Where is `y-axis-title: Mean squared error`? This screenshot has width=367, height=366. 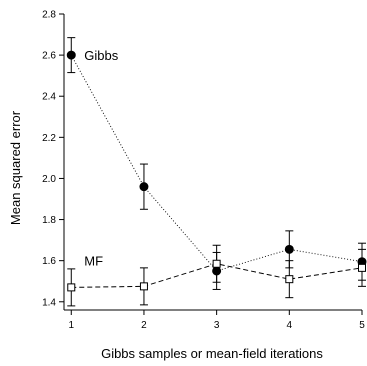 y-axis-title: Mean squared error is located at coordinates (15, 167).